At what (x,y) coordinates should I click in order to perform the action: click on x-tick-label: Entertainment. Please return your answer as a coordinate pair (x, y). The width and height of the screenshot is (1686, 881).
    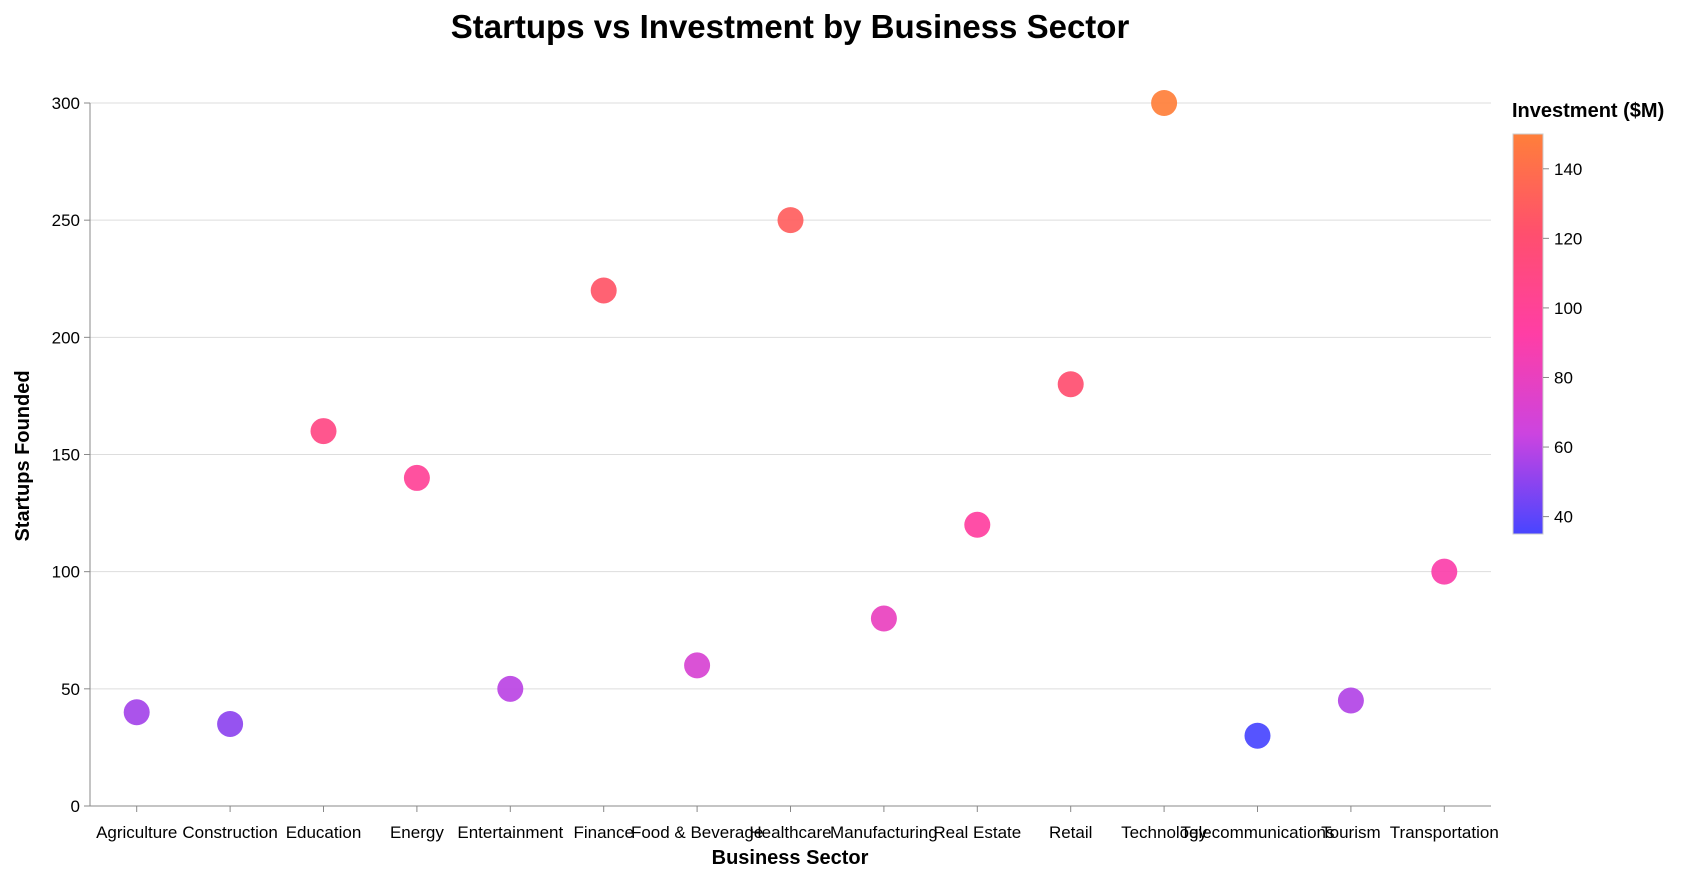
    Looking at the image, I should click on (510, 832).